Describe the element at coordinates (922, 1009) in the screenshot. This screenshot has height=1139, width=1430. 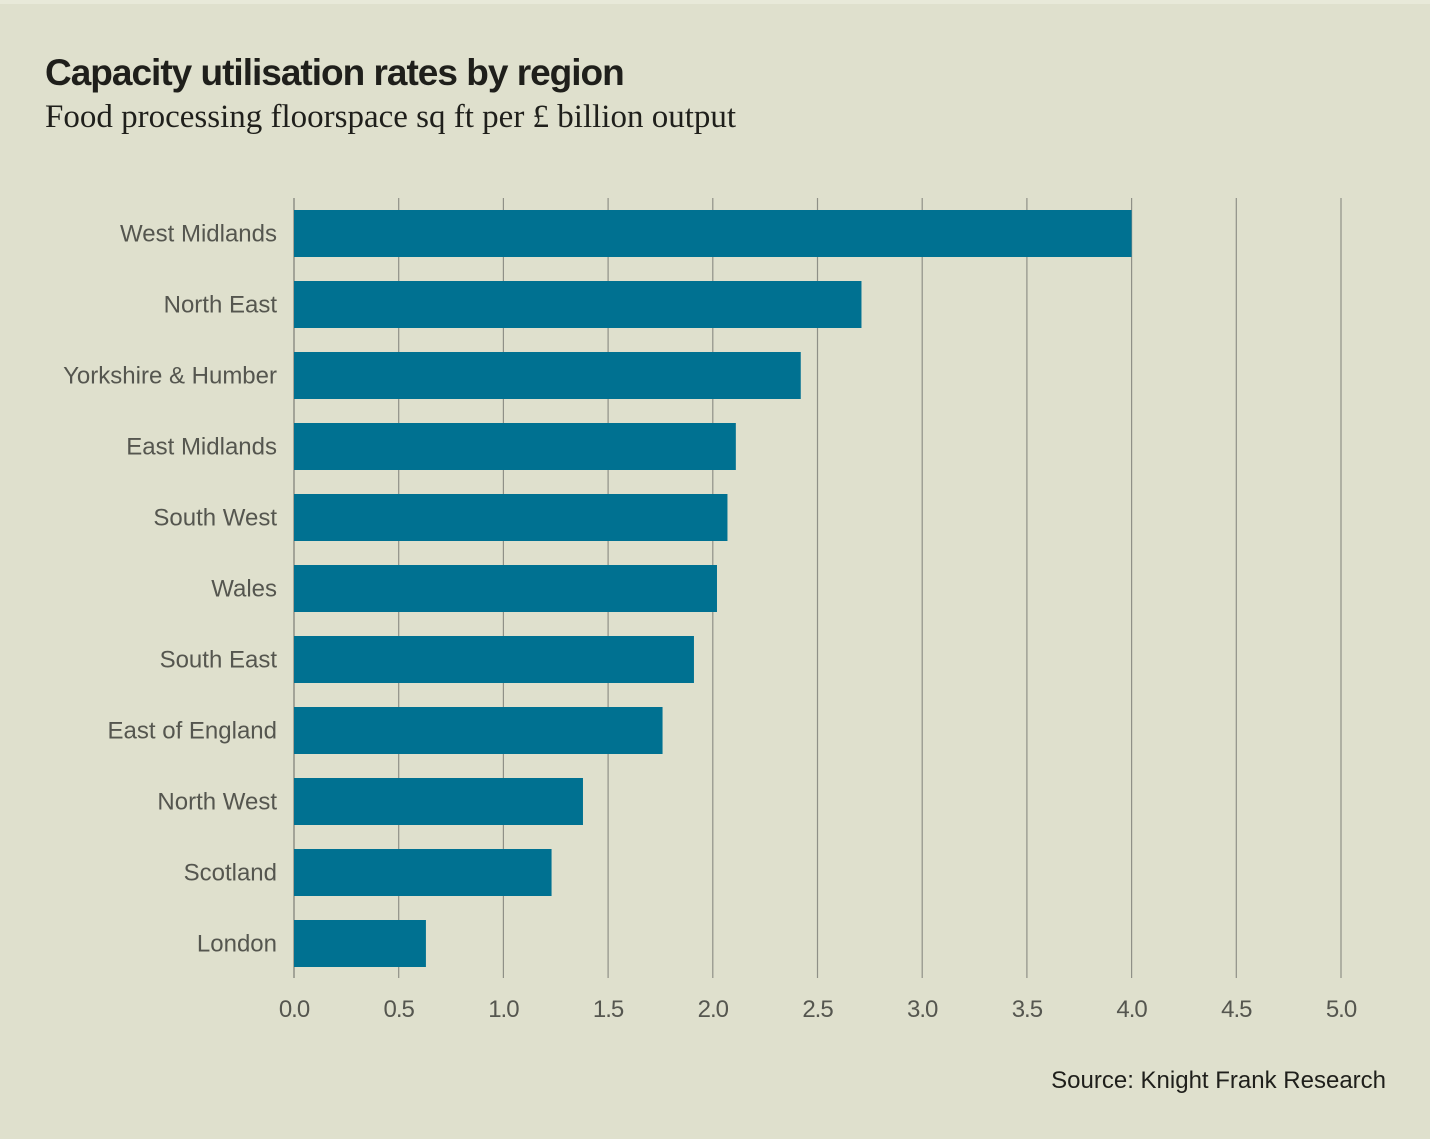
I see `x-tick-label: 3.0` at that location.